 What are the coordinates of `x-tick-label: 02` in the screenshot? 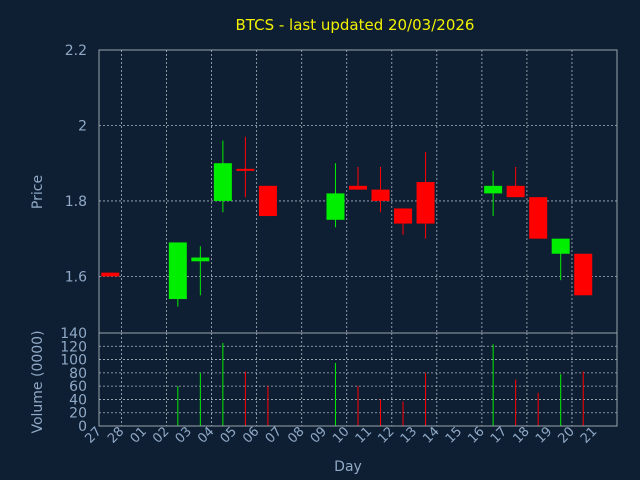 It's located at (161, 435).